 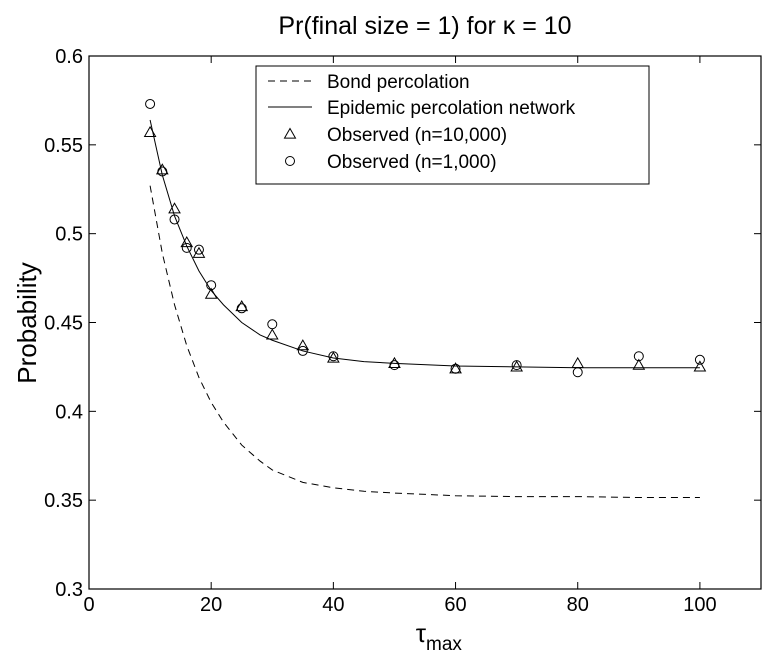 I want to click on legend-circle-symbol, so click(x=290, y=161).